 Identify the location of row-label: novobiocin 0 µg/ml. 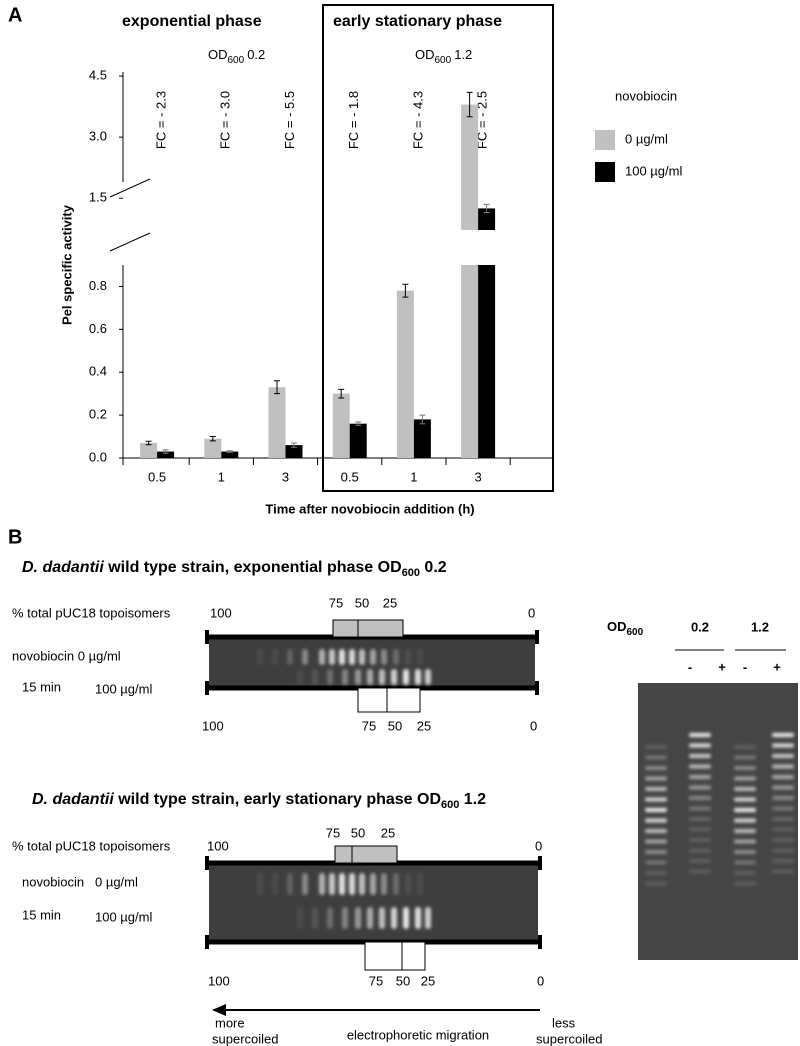
(66, 655).